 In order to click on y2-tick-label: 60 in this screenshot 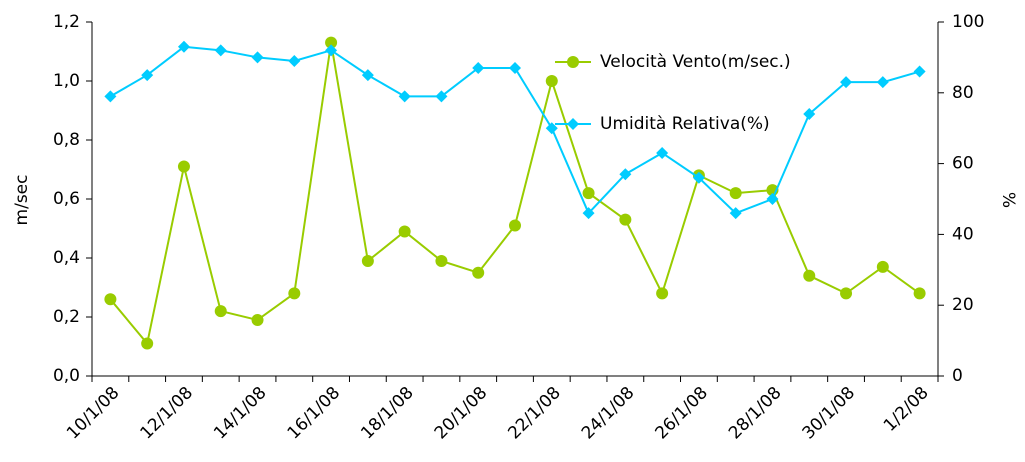, I will do `click(963, 164)`.